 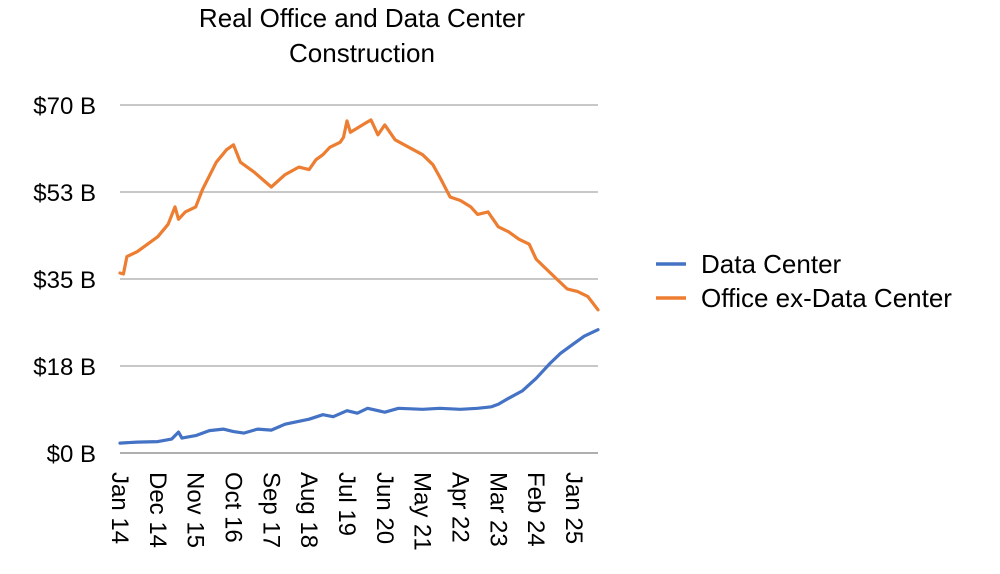 What do you see at coordinates (71, 454) in the screenshot?
I see `y-tick-label: $0 B` at bounding box center [71, 454].